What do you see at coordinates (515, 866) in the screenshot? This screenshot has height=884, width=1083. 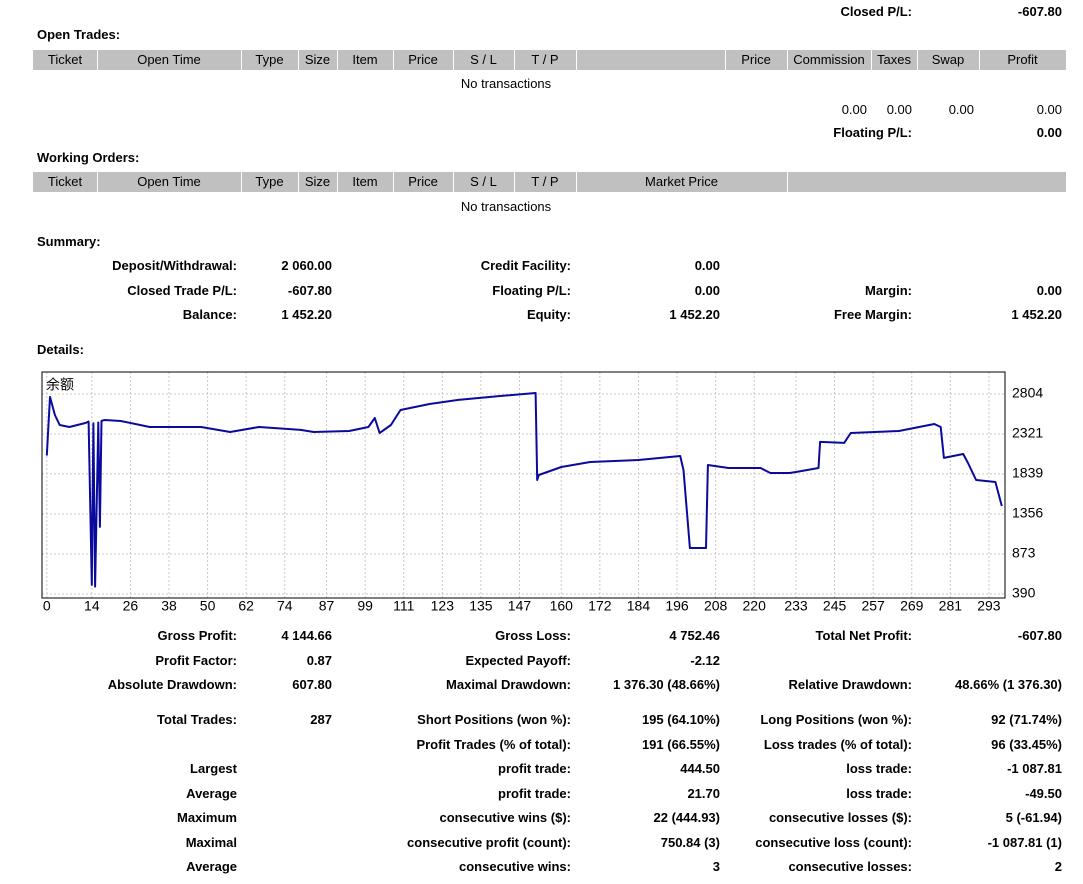 I see `label: consecutive wins:` at bounding box center [515, 866].